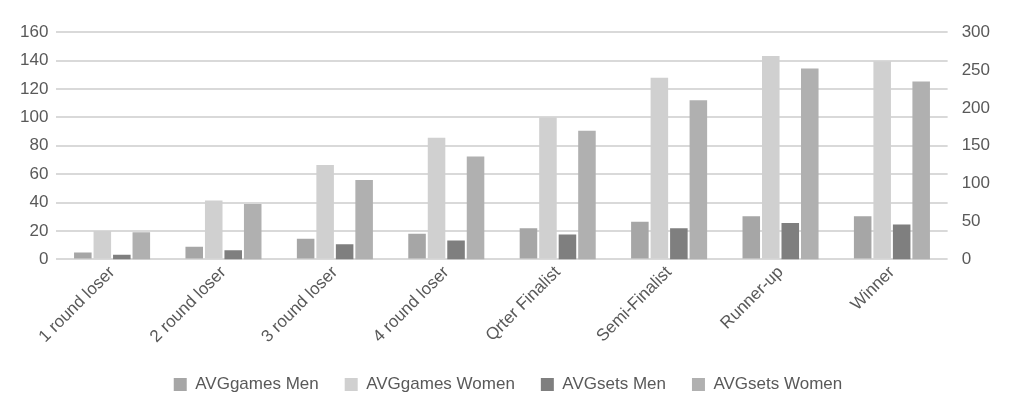 Image resolution: width=1009 pixels, height=407 pixels. Describe the element at coordinates (976, 69) in the screenshot. I see `y2-tick-label: 250` at that location.